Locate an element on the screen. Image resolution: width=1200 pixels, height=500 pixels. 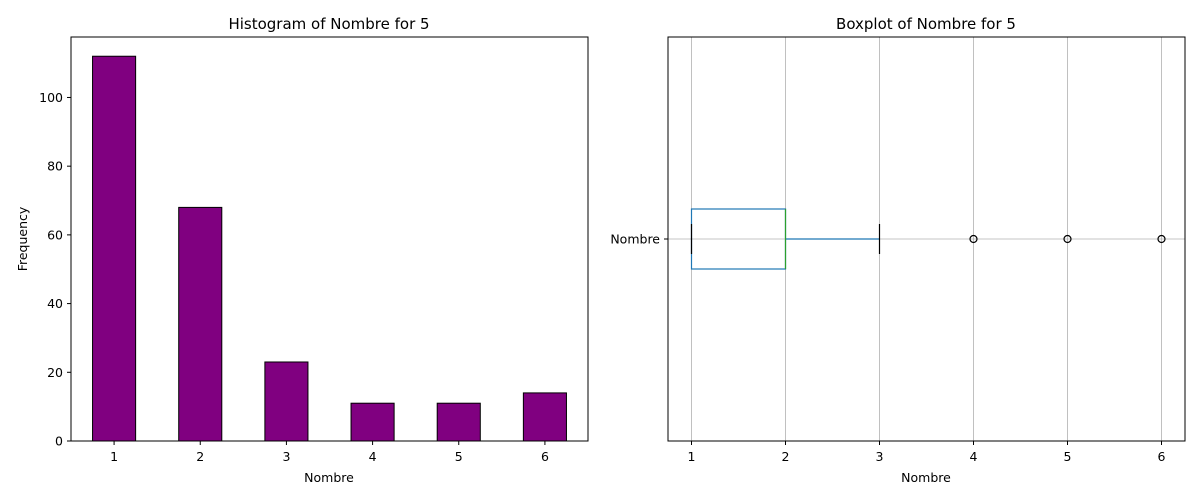
histogram-x-tick-label: 5 is located at coordinates (459, 456).